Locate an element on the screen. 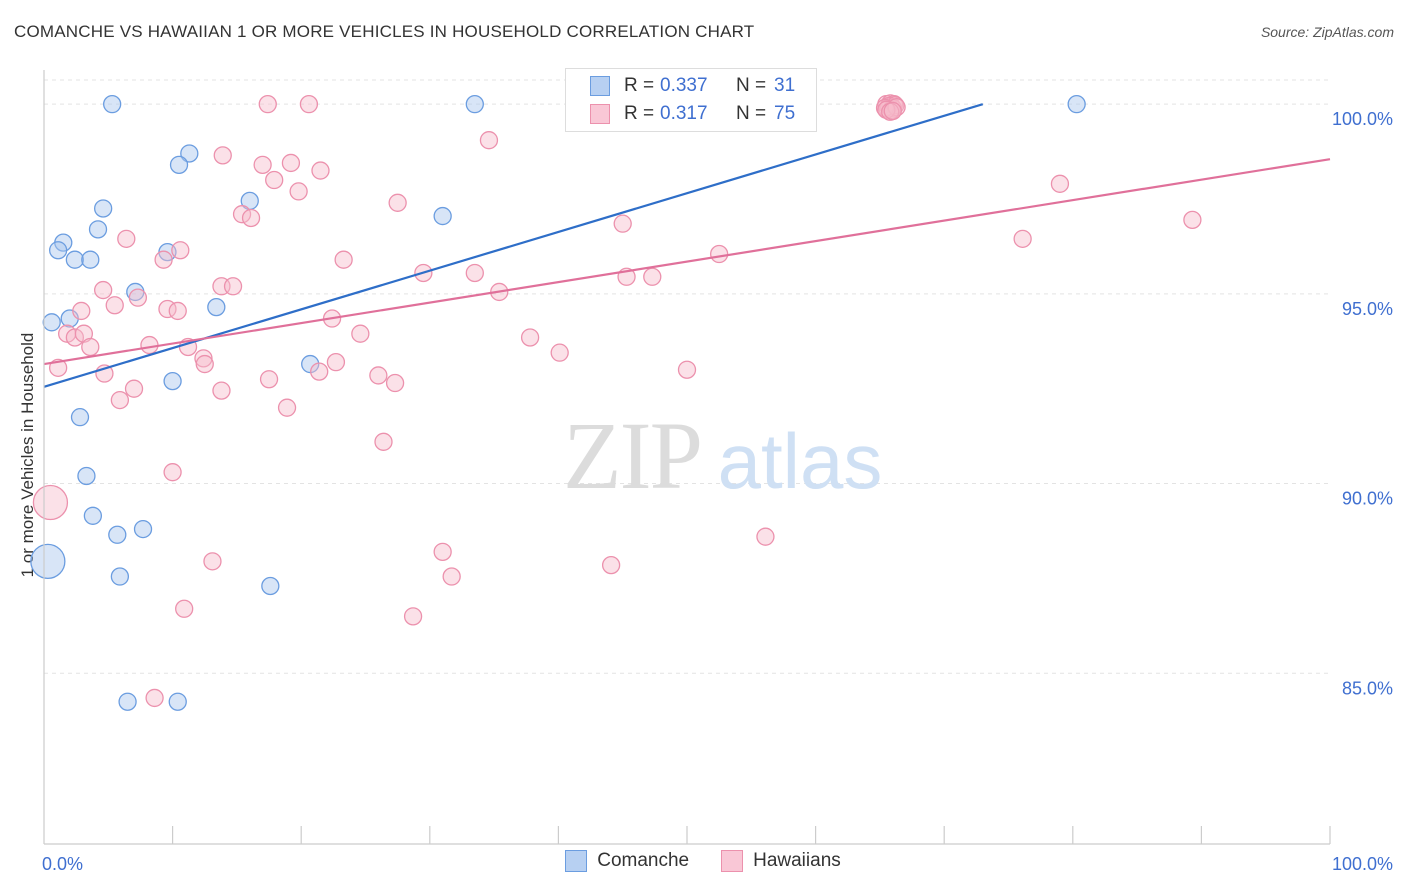 The height and width of the screenshot is (892, 1406). stats-row-comanche: R = 0.337 N = 31 is located at coordinates (692, 86).